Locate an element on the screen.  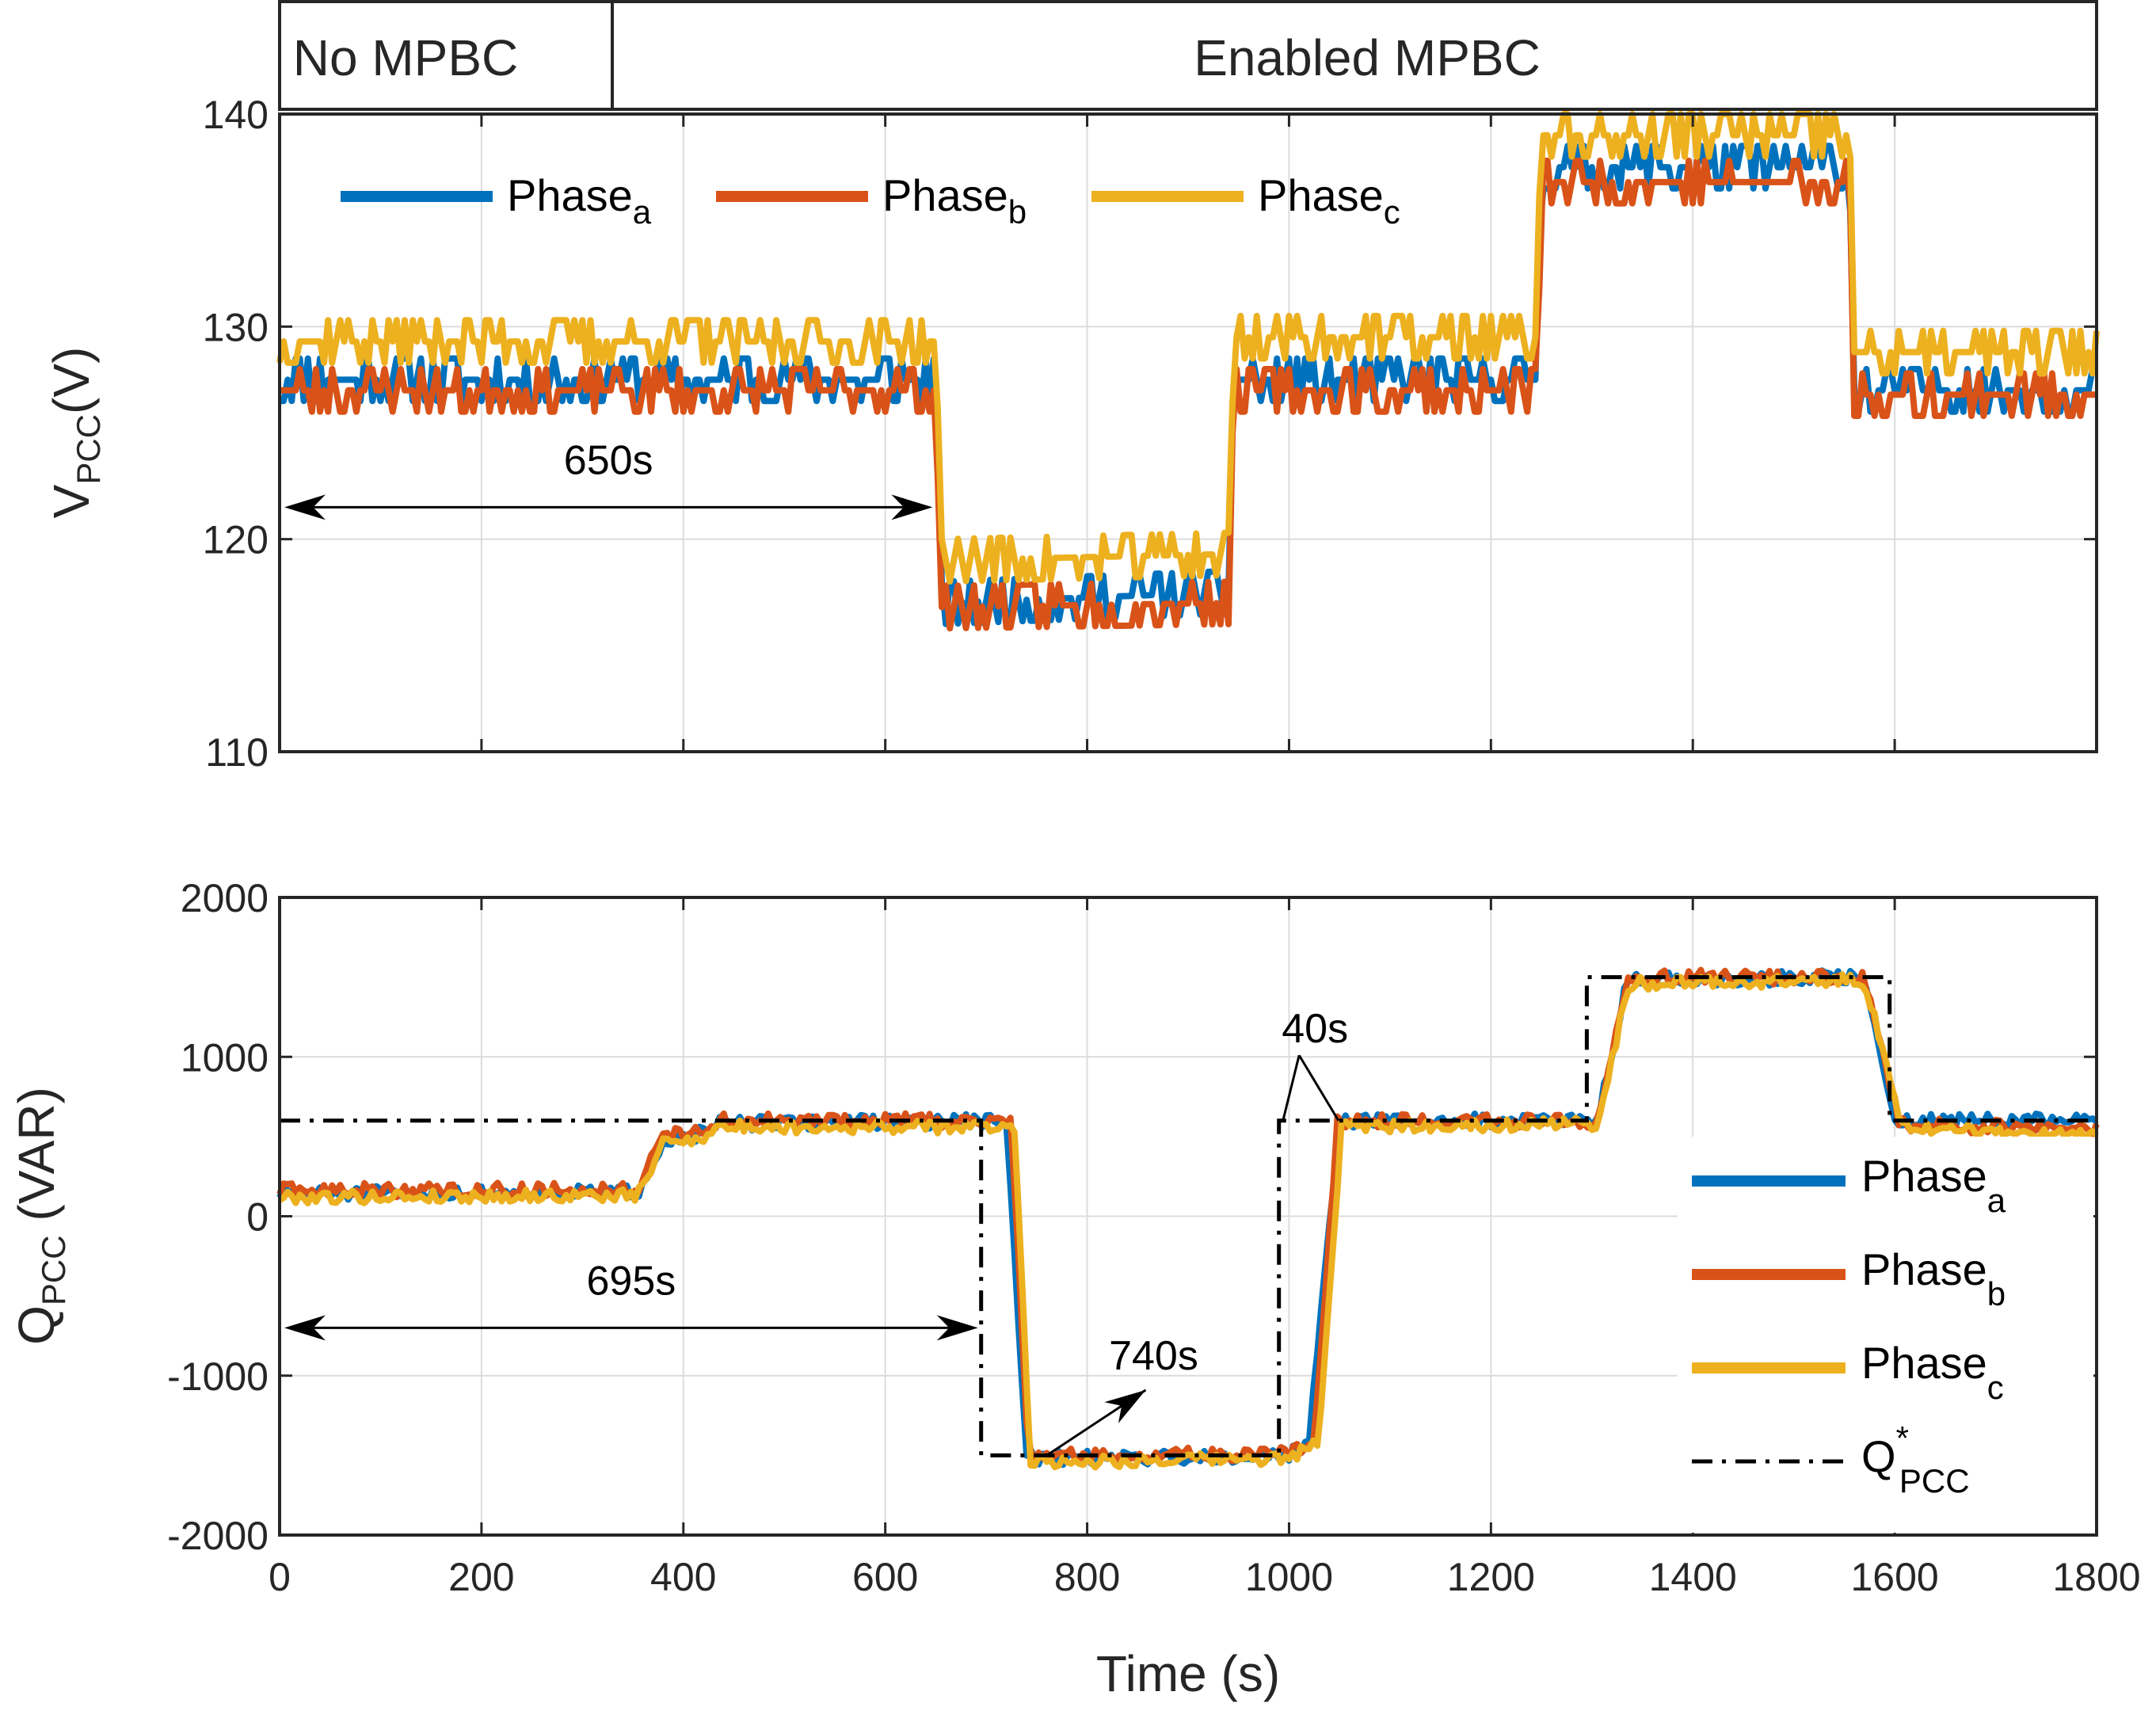
vpcc-annotation-650s: 650s is located at coordinates (608, 478).